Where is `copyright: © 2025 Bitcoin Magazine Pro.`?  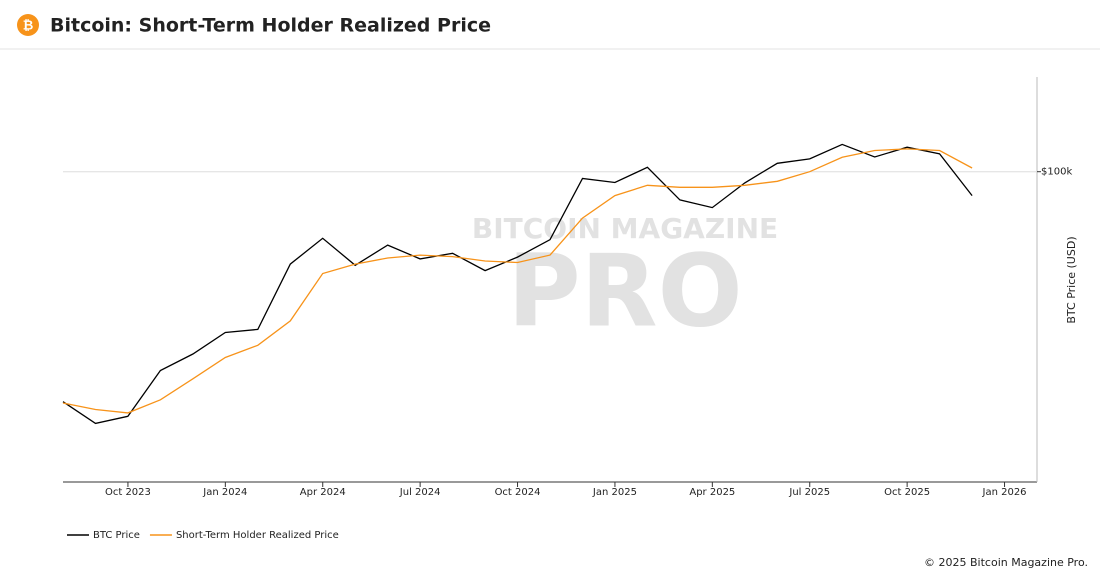
copyright: © 2025 Bitcoin Magazine Pro. is located at coordinates (1006, 562).